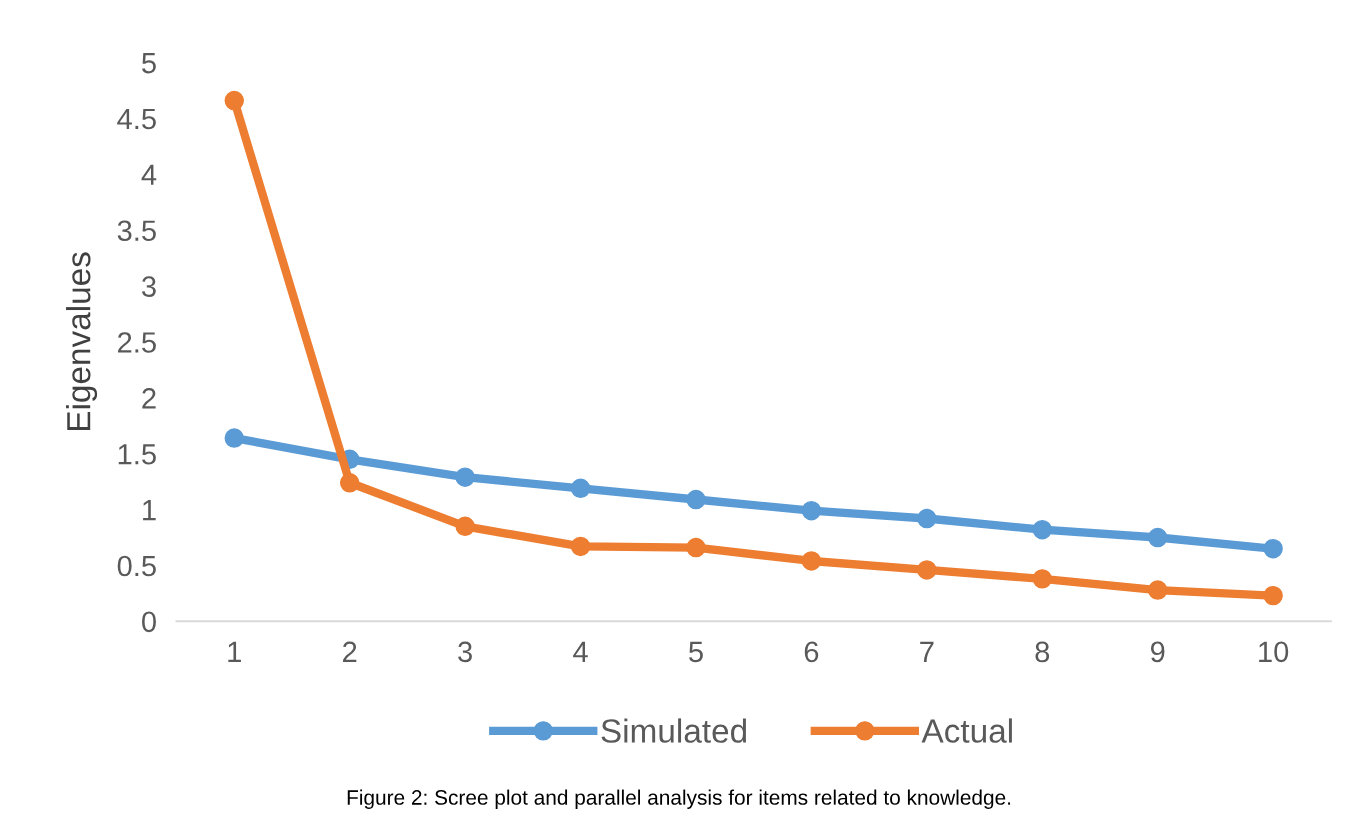  I want to click on y-tick-label: 5, so click(149, 63).